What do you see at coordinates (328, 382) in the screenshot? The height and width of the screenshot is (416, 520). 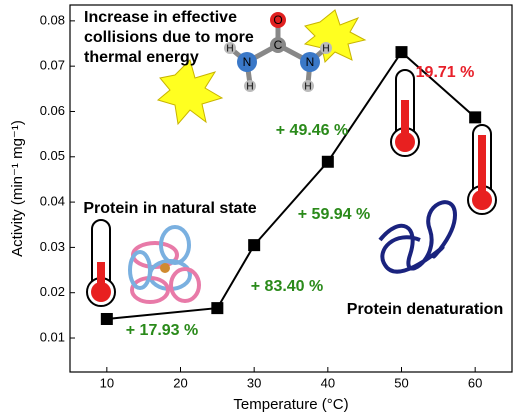 I see `x-tick-label: 40` at bounding box center [328, 382].